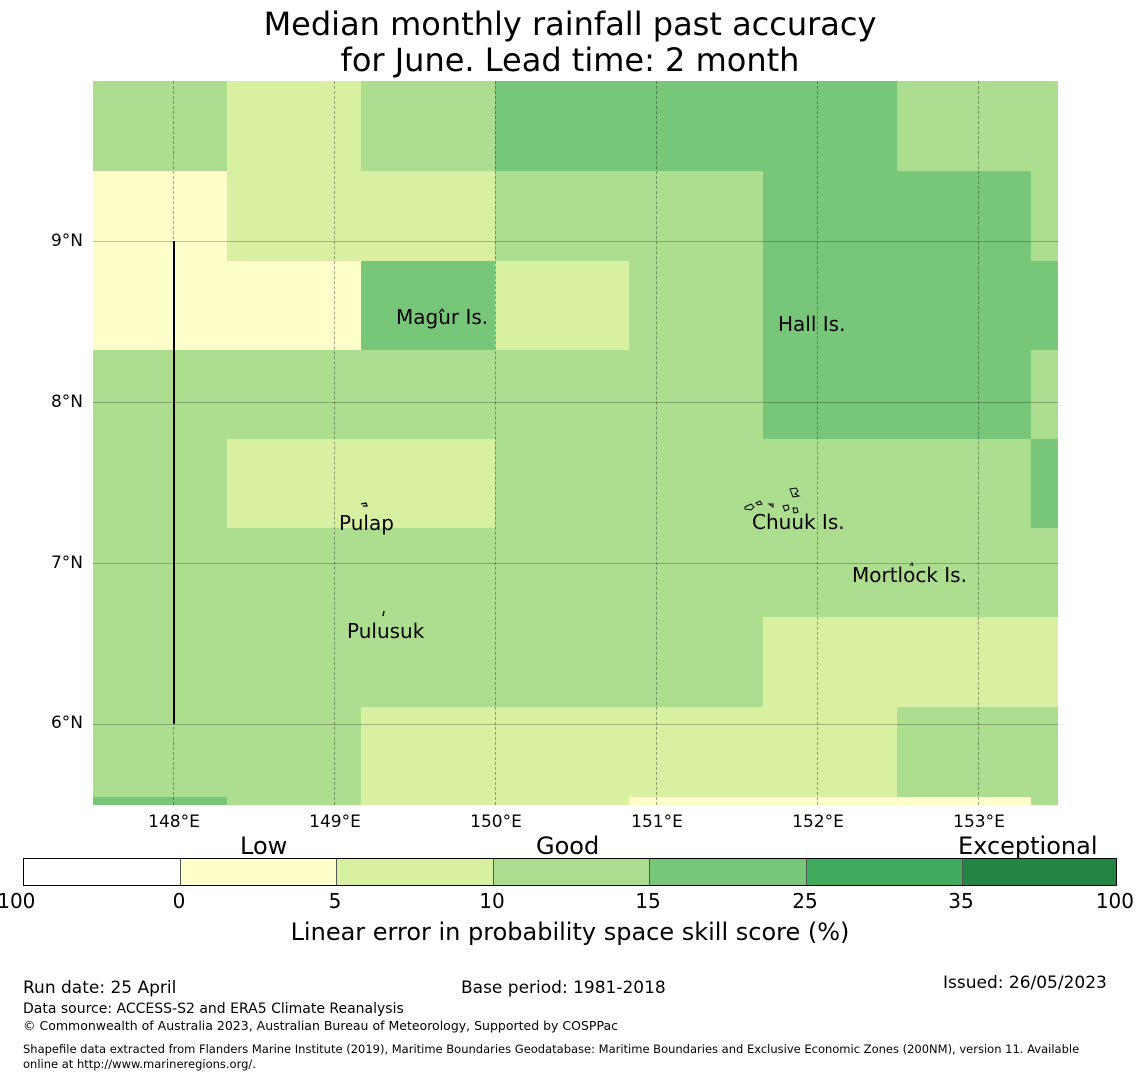  I want to click on colorbar-tick-label: 0, so click(179, 901).